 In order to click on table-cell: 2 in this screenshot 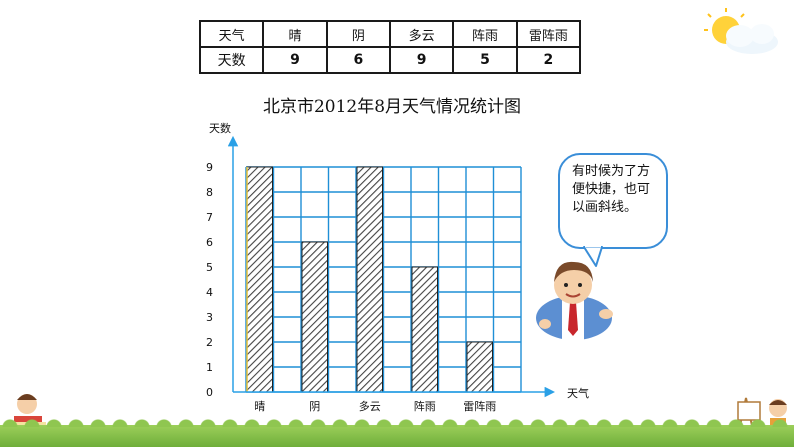, I will do `click(548, 60)`.